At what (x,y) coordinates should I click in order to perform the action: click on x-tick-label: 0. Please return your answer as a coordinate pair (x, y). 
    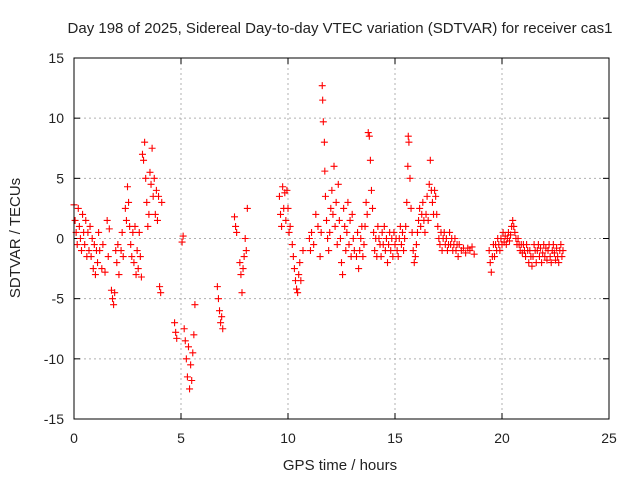
    Looking at the image, I should click on (74, 438).